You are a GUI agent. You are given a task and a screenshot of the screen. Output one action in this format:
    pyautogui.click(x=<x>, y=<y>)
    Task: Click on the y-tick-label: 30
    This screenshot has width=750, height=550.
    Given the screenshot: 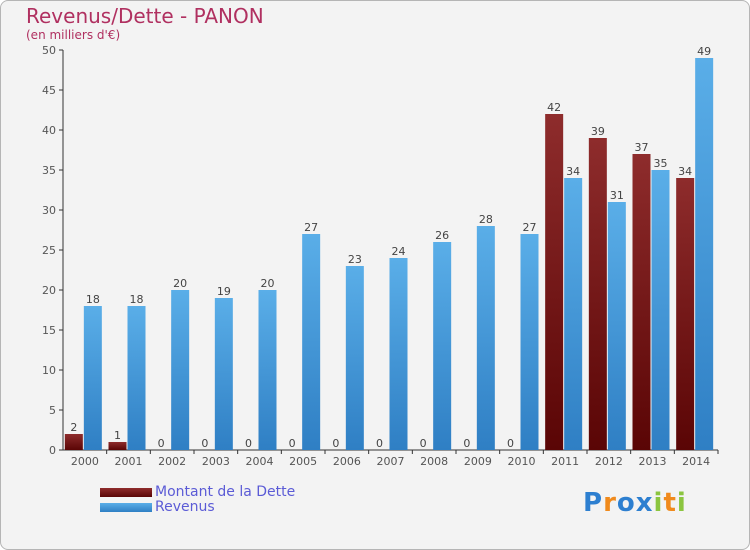 What is the action you would take?
    pyautogui.click(x=49, y=210)
    